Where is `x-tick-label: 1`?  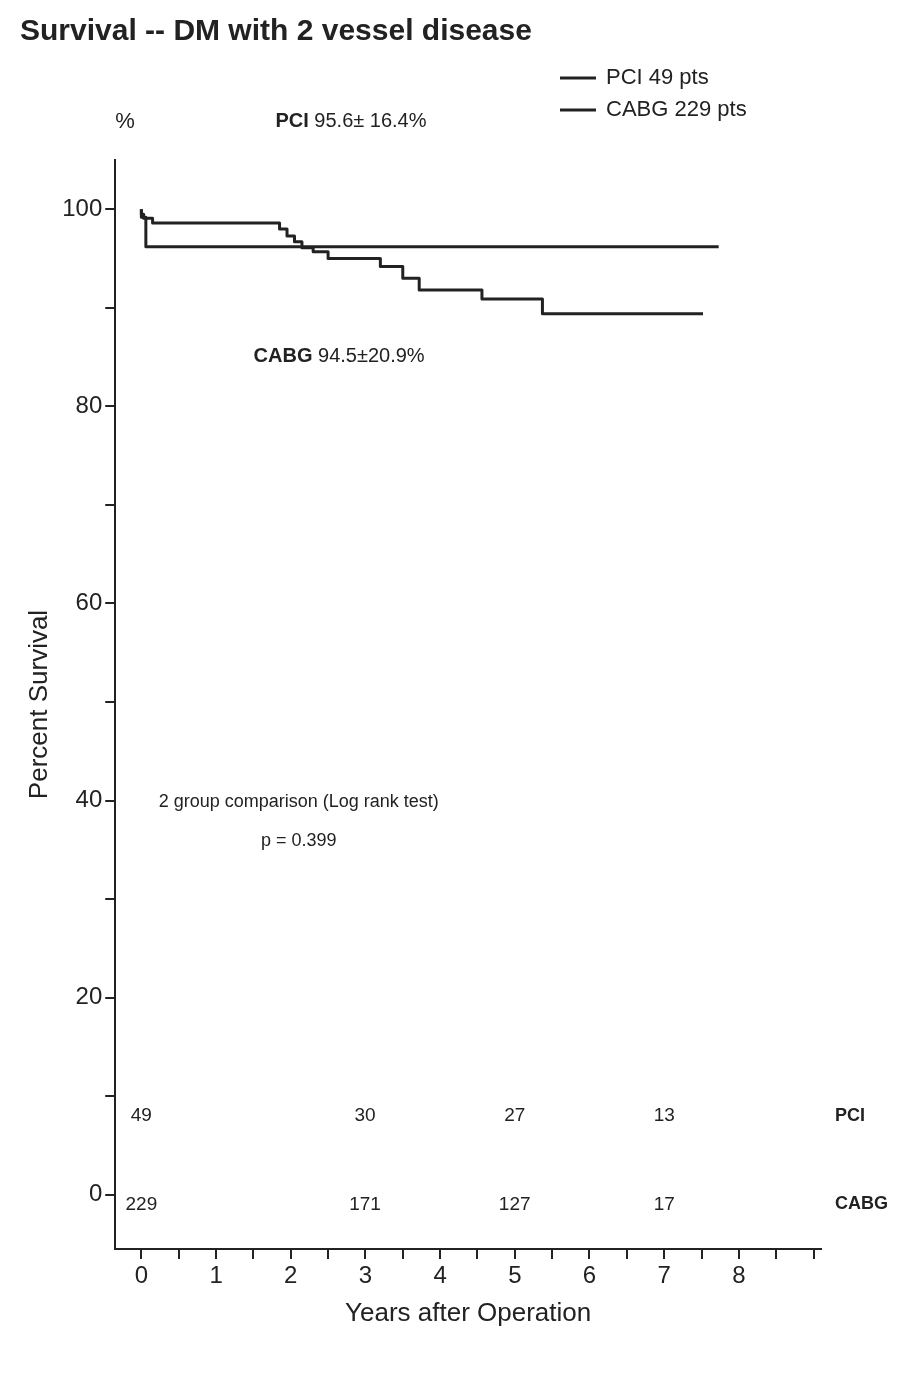 x-tick-label: 1 is located at coordinates (216, 1275).